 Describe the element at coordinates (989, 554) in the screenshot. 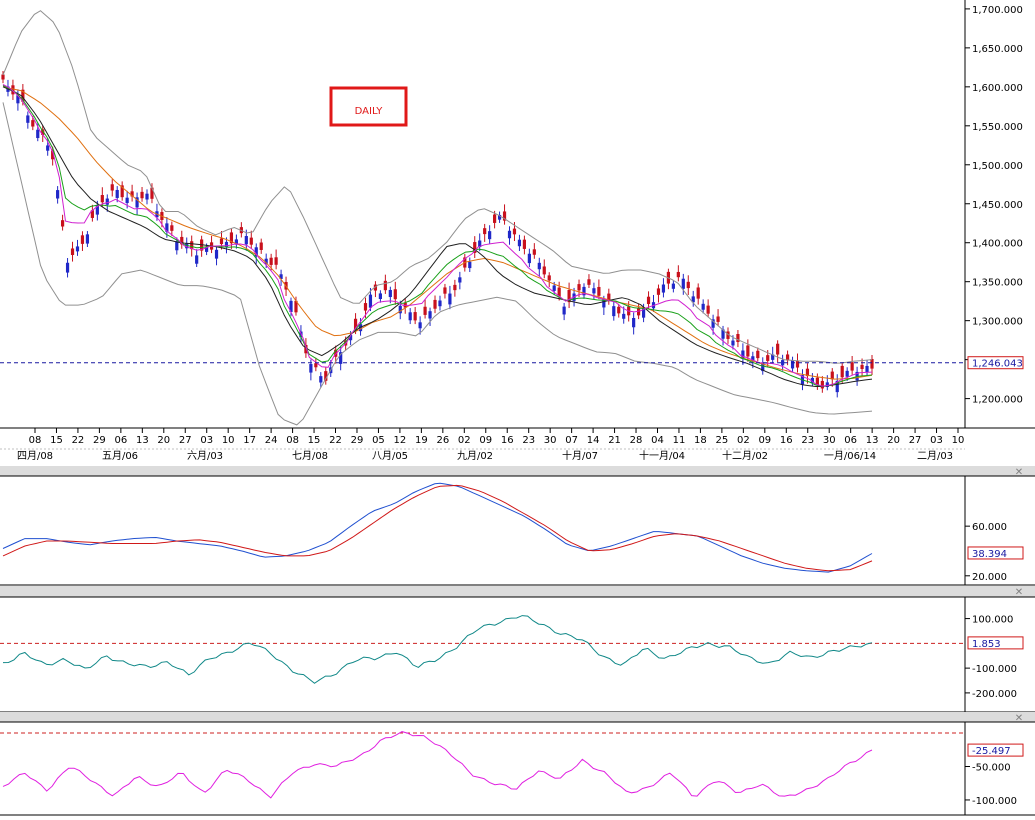

I see `osc-current-label: 38.394` at that location.